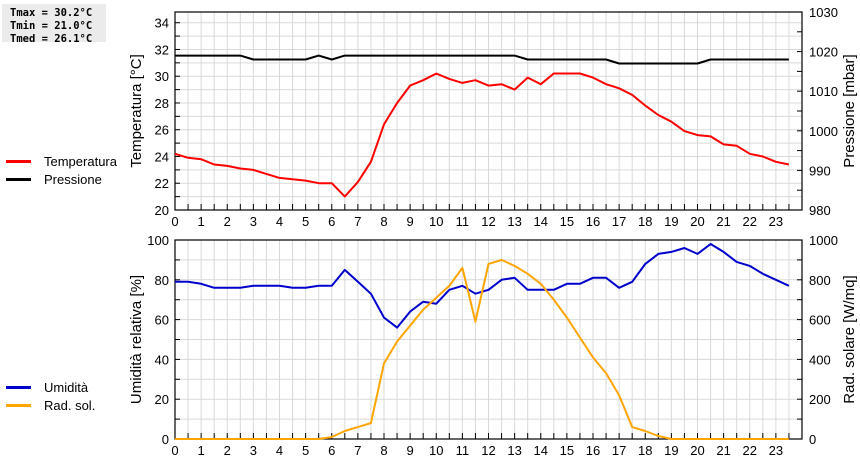  What do you see at coordinates (849, 110) in the screenshot?
I see `y-axis-title-right: Pressione [mbar]` at bounding box center [849, 110].